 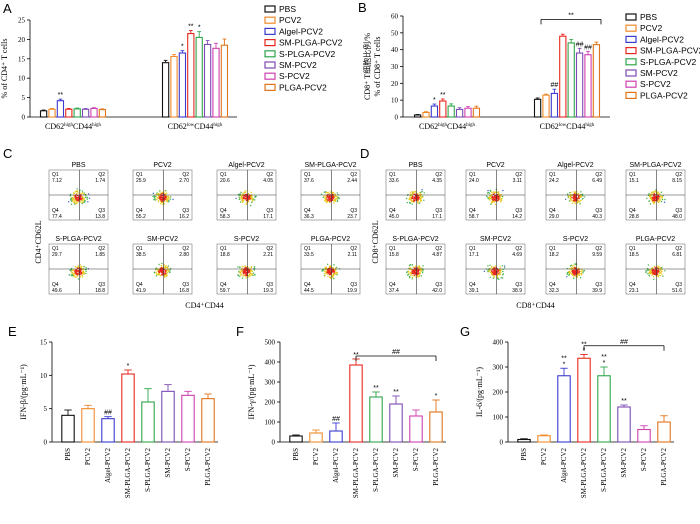 I want to click on star-B-0-2: *, so click(x=434, y=100).